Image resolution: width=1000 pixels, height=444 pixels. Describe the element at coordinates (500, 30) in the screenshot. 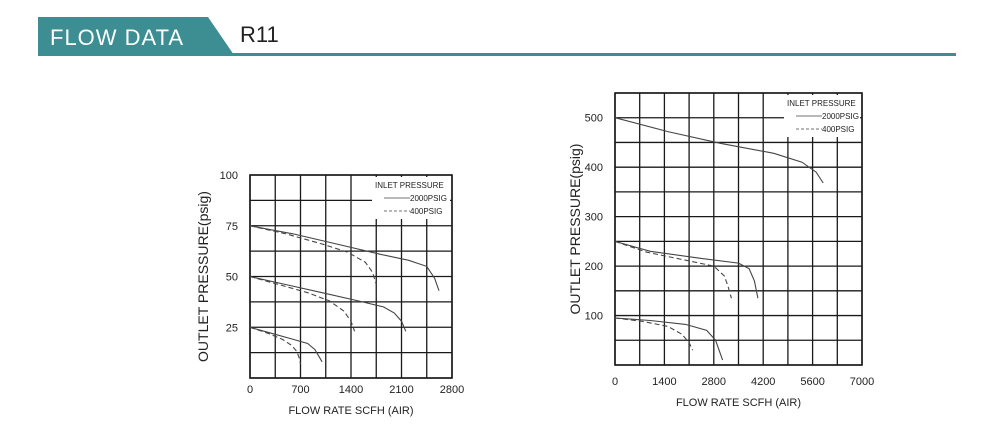

I see `page-header: FLOW DATA R11` at that location.